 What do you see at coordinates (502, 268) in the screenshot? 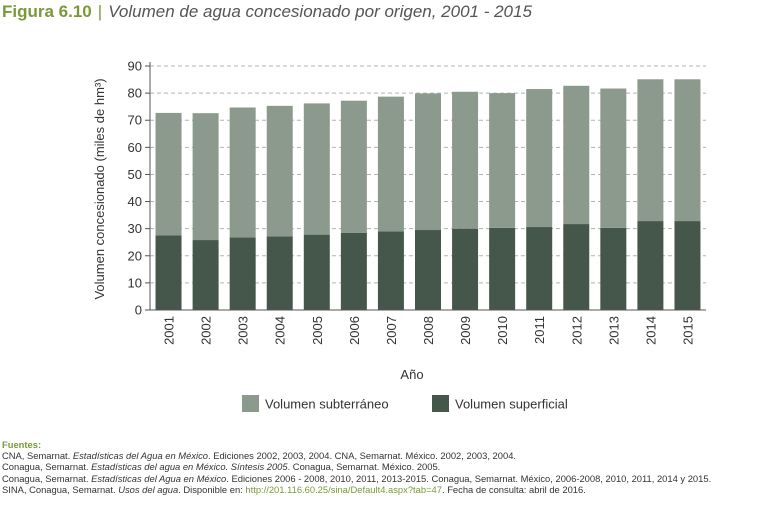
I see `bar-superficial-2010` at bounding box center [502, 268].